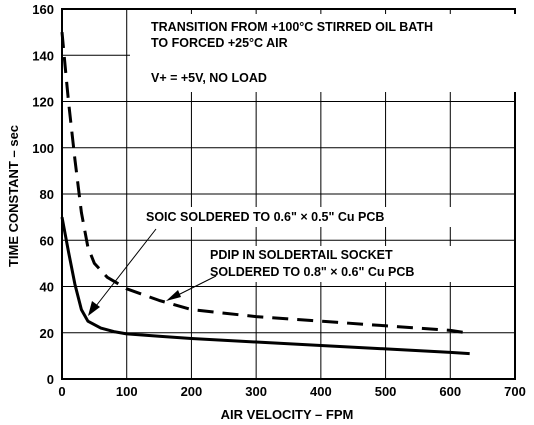  What do you see at coordinates (126, 267) in the screenshot?
I see `soic-pointer-line` at bounding box center [126, 267].